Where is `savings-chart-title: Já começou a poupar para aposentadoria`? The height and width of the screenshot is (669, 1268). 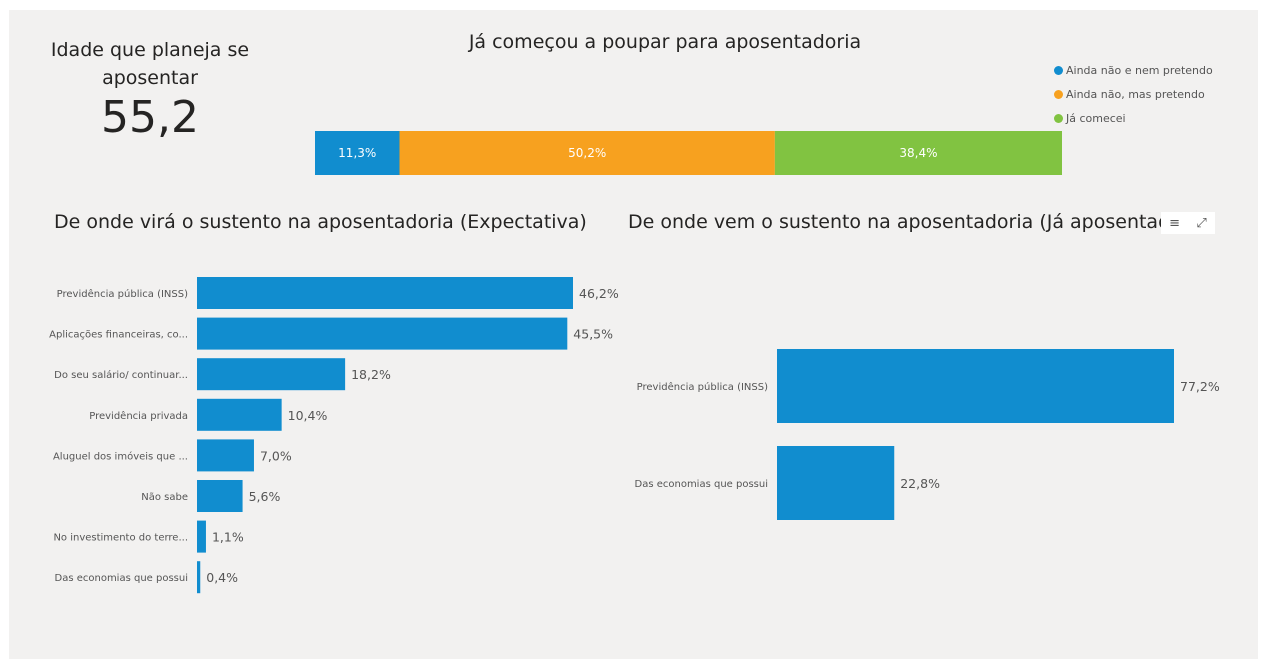
savings-chart-title: Já começou a poupar para aposentadoria is located at coordinates (665, 42).